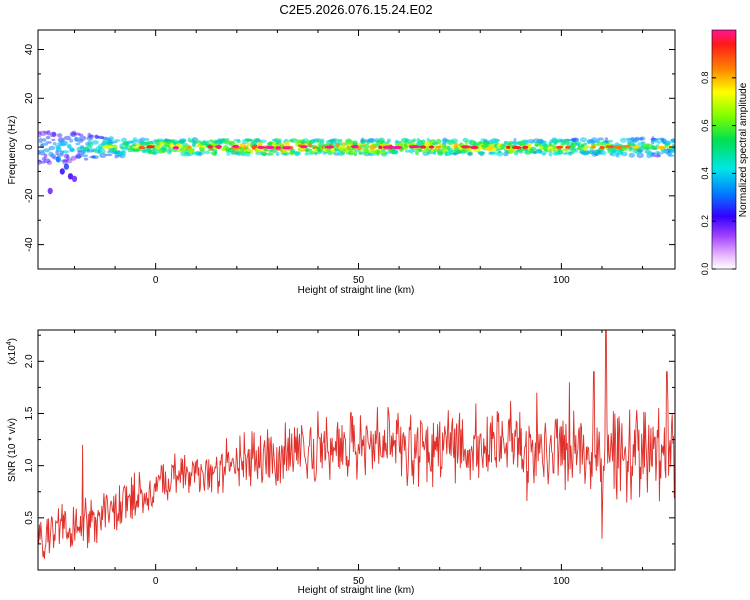  I want to click on snr-y-multiplier: (x104), so click(12, 351).